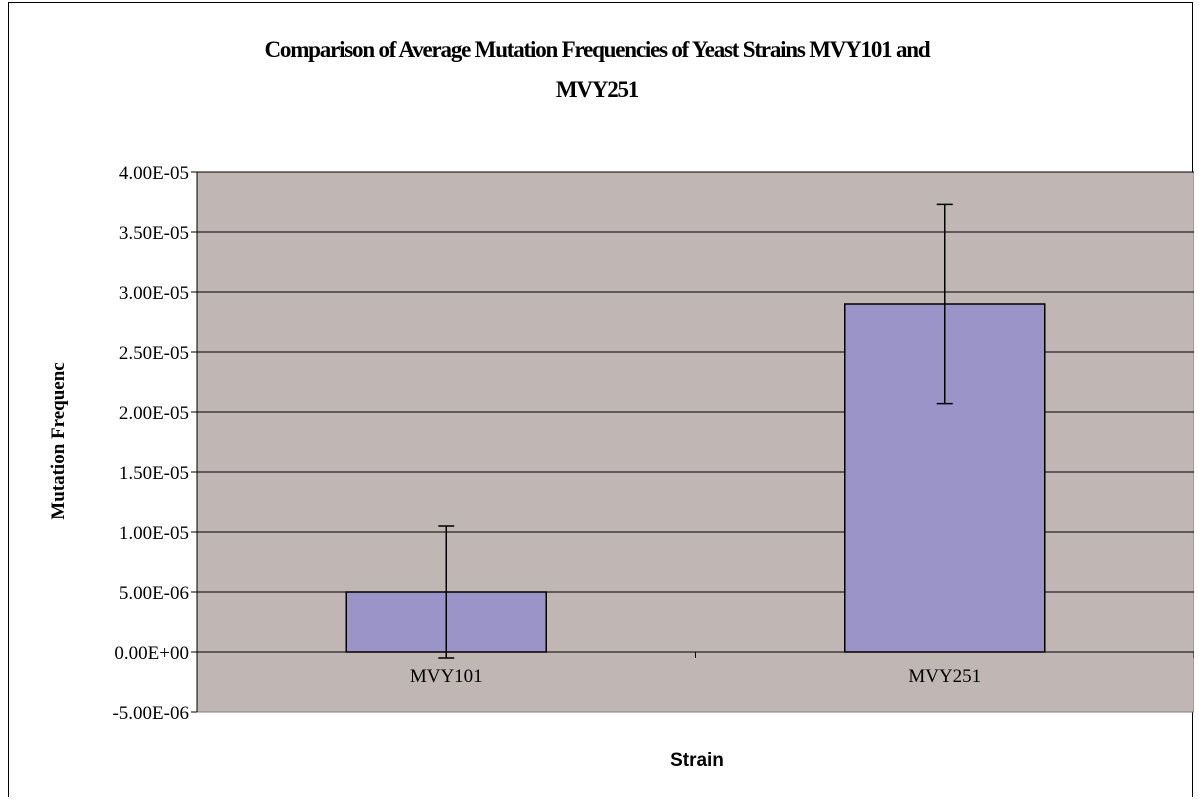 The height and width of the screenshot is (801, 1199). Describe the element at coordinates (154, 353) in the screenshot. I see `y-tick-label: 2.50E-05` at that location.